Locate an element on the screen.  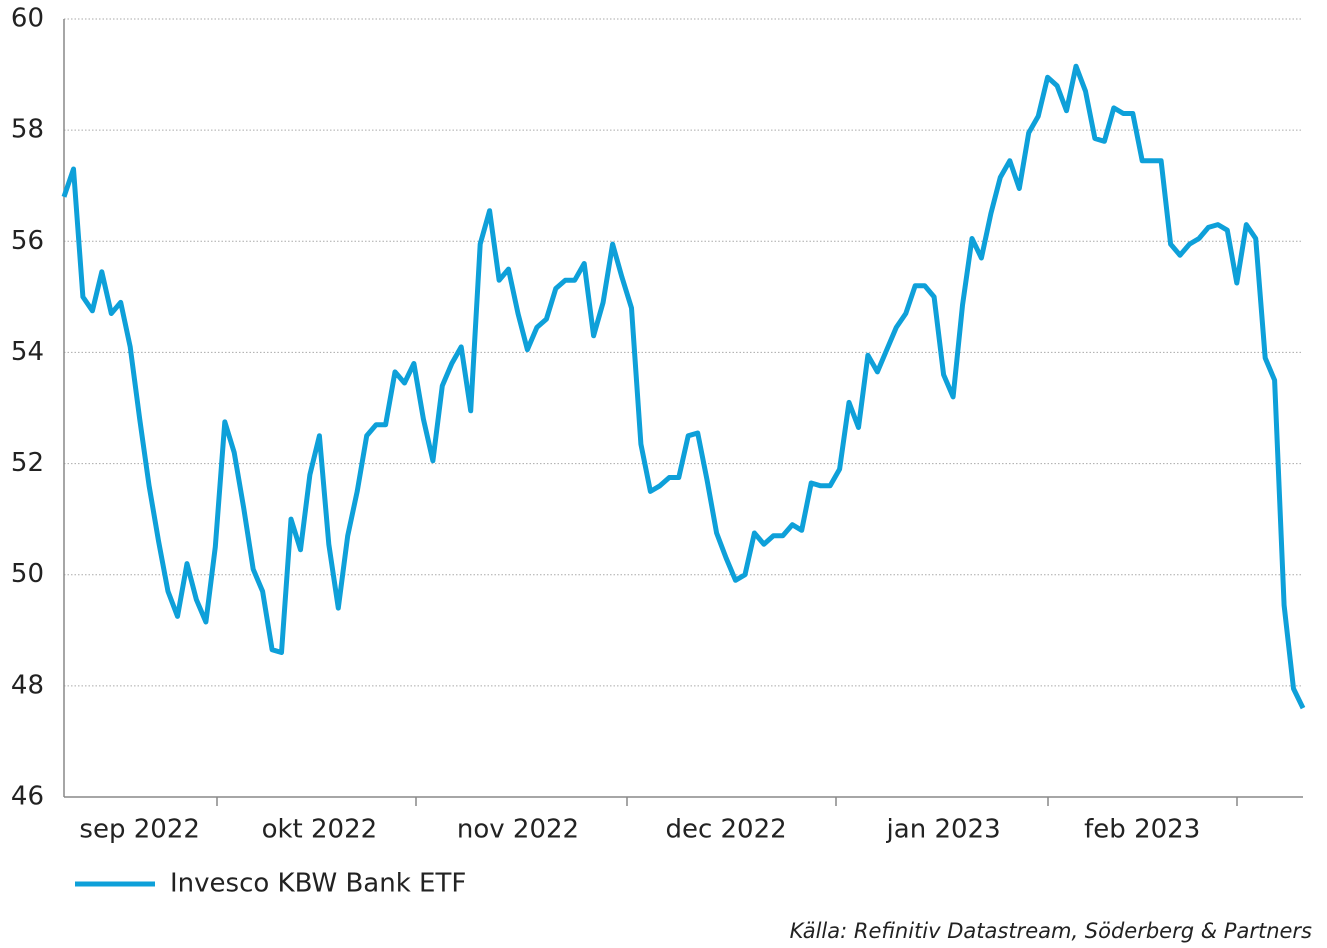
x-axis-ticks is located at coordinates (727, 801).